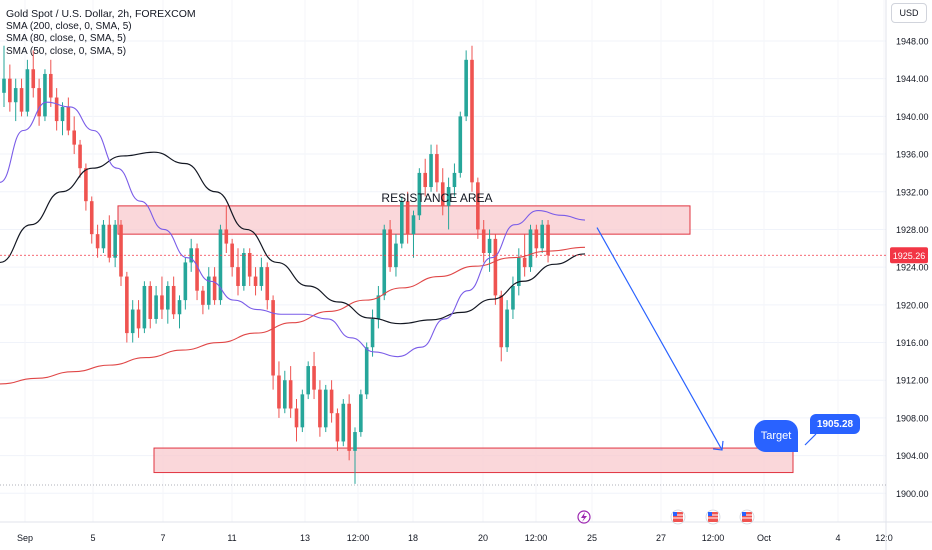 This screenshot has width=932, height=550. I want to click on target-connector, so click(810, 439).